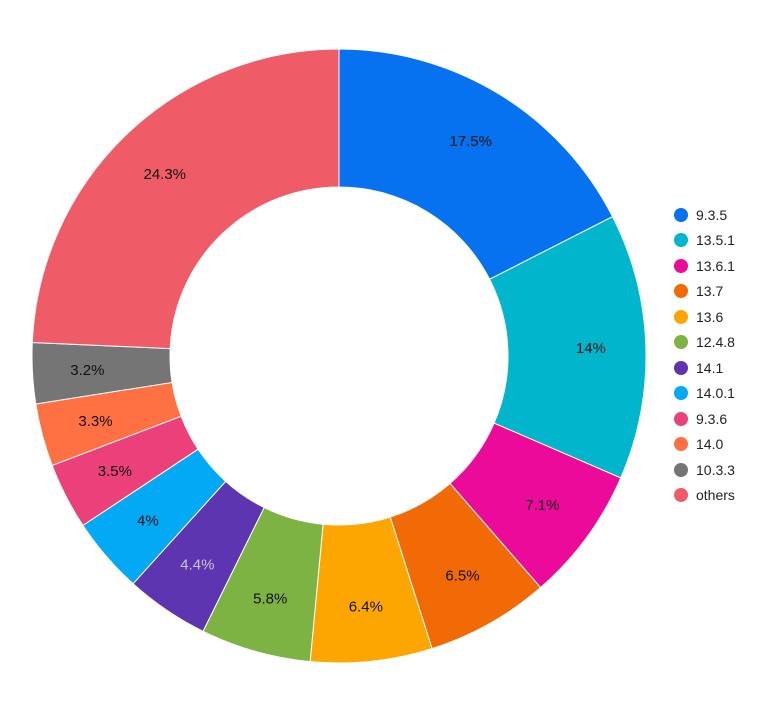 The height and width of the screenshot is (705, 776). Describe the element at coordinates (470, 141) in the screenshot. I see `slice-label: 17.5%` at that location.